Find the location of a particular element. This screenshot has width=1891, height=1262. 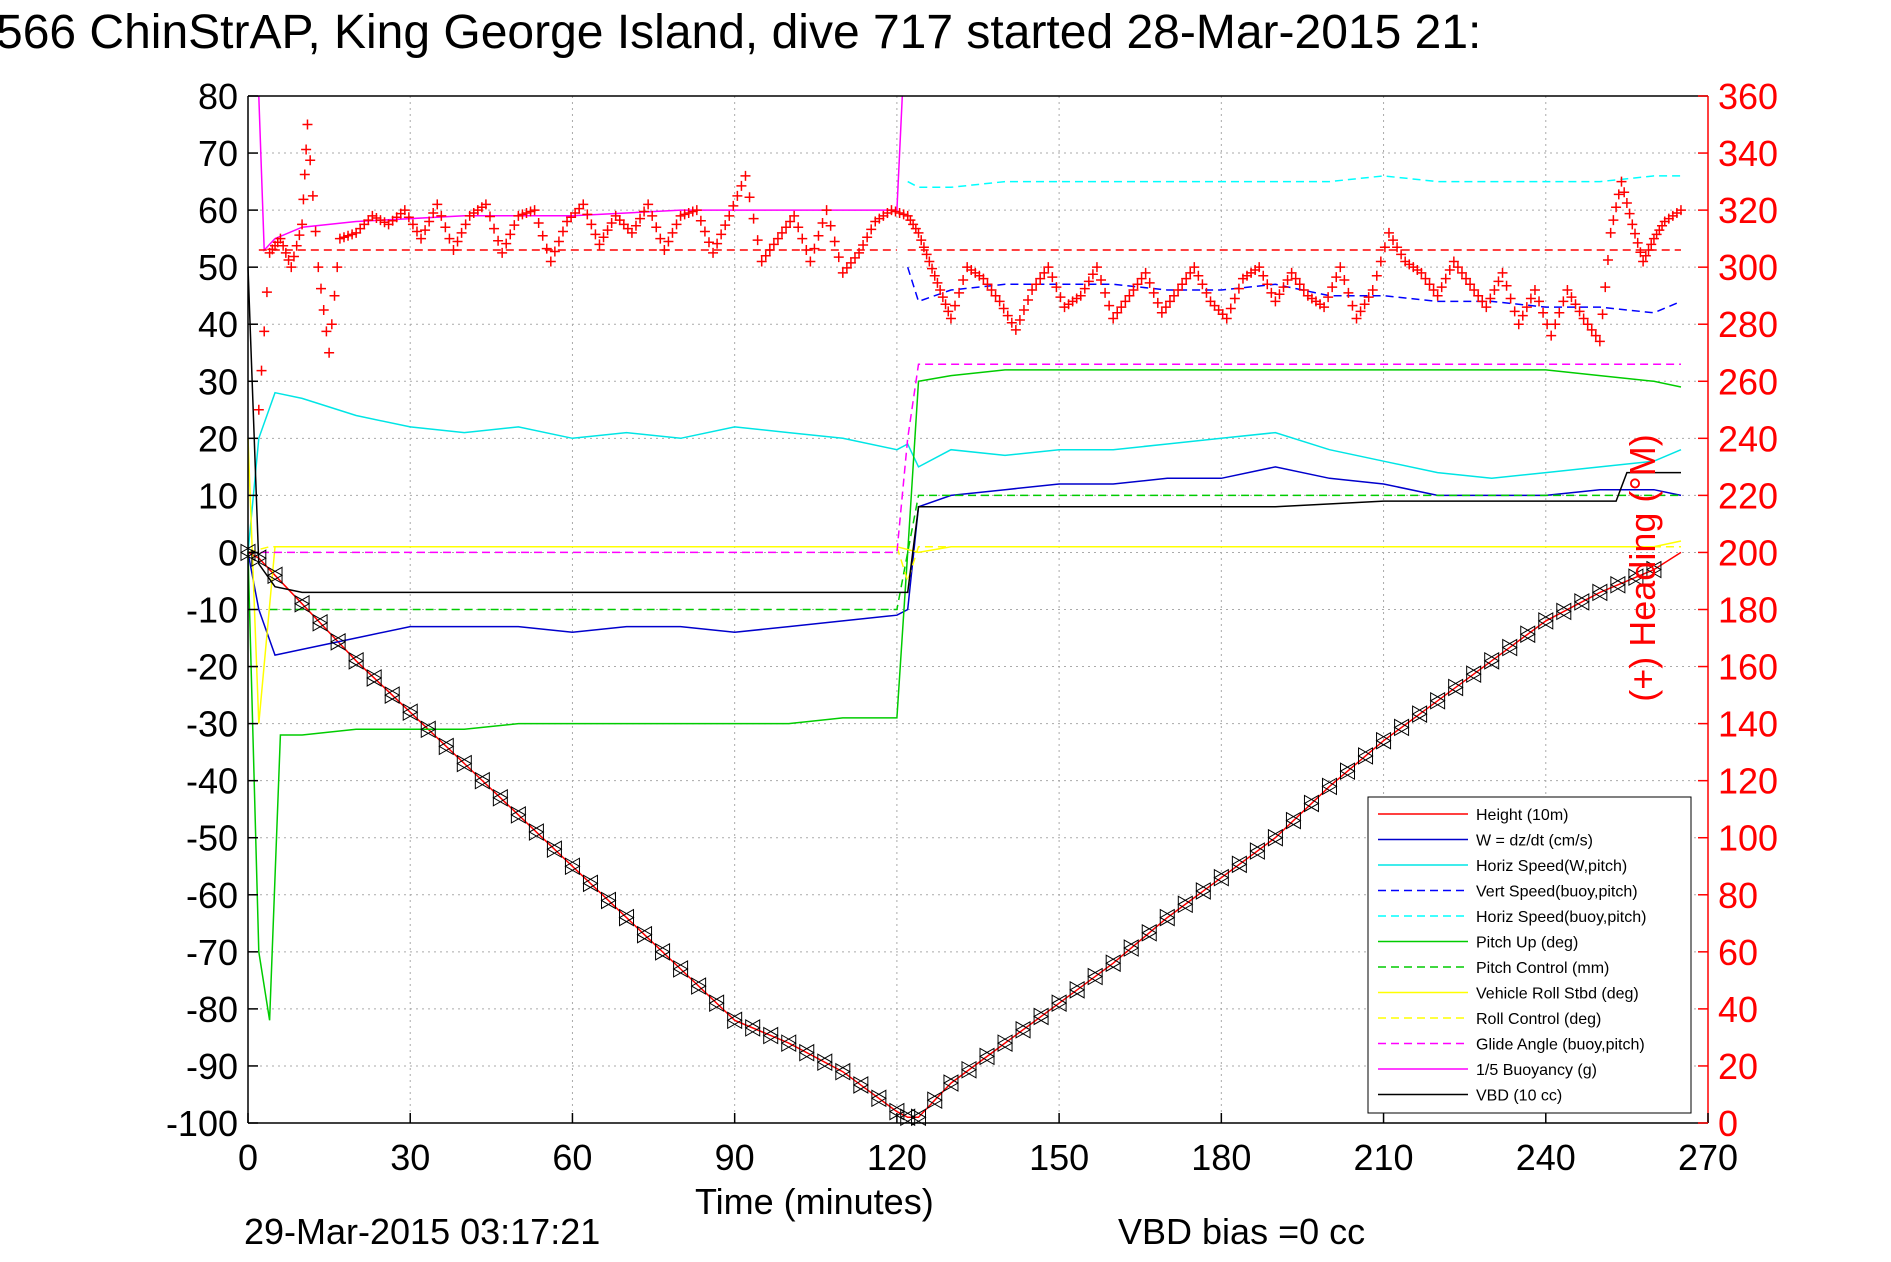

y-tick-label: -90 is located at coordinates (212, 1066).